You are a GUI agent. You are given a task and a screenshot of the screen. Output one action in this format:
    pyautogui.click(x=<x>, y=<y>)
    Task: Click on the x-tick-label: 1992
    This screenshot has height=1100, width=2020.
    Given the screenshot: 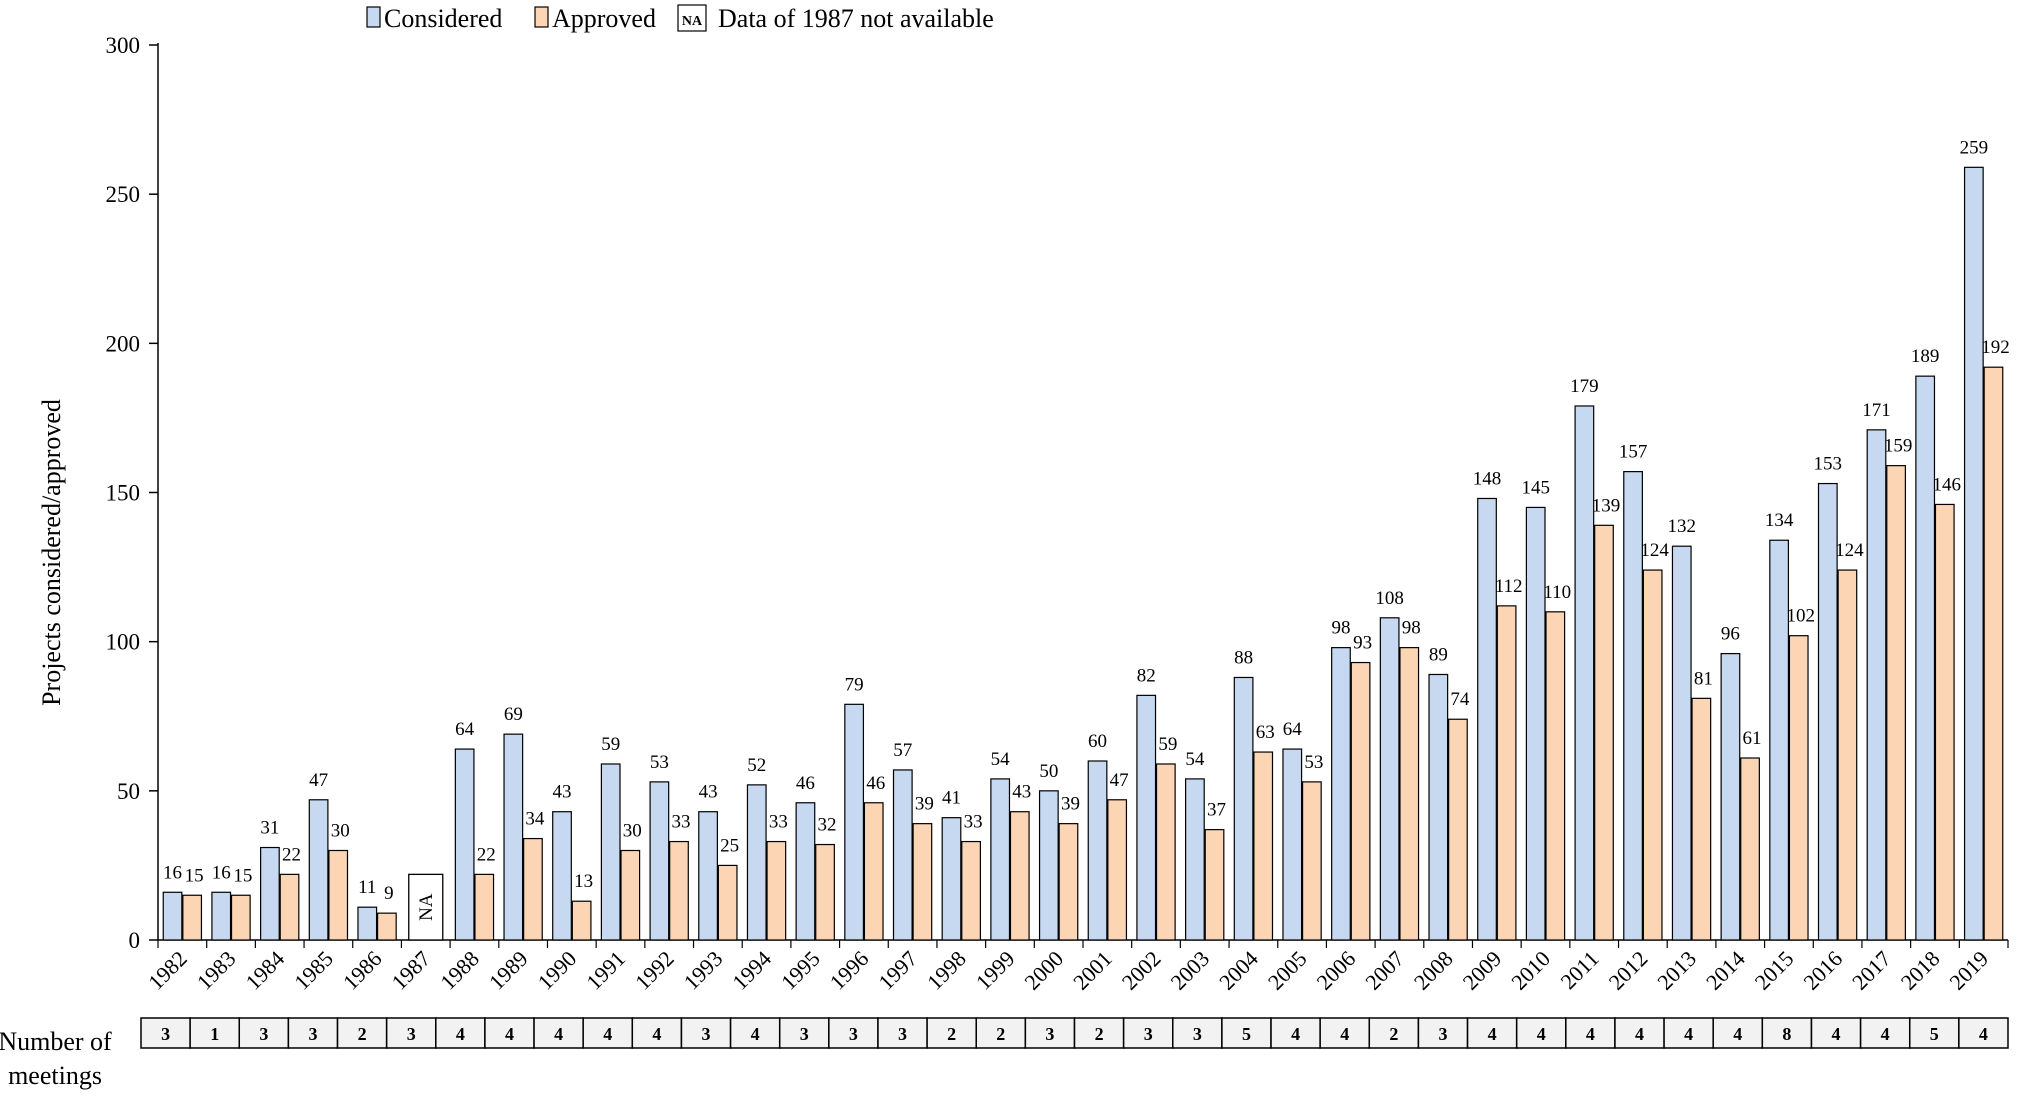 What is the action you would take?
    pyautogui.click(x=654, y=970)
    